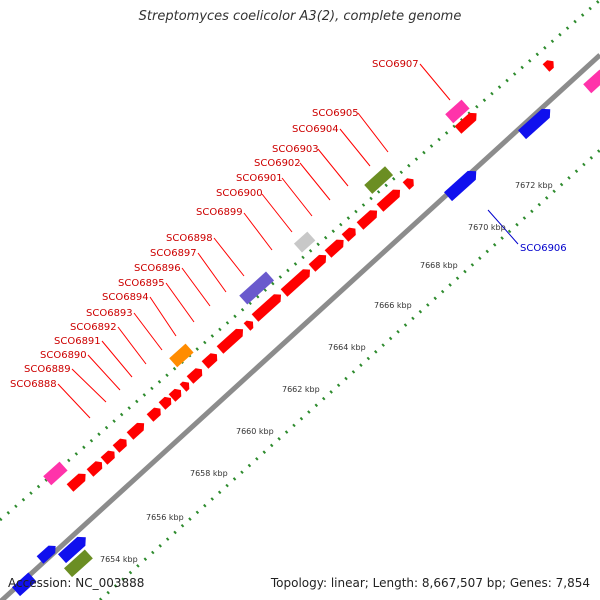 This screenshot has width=600, height=600. I want to click on scale-label: 7666 kbp, so click(393, 305).